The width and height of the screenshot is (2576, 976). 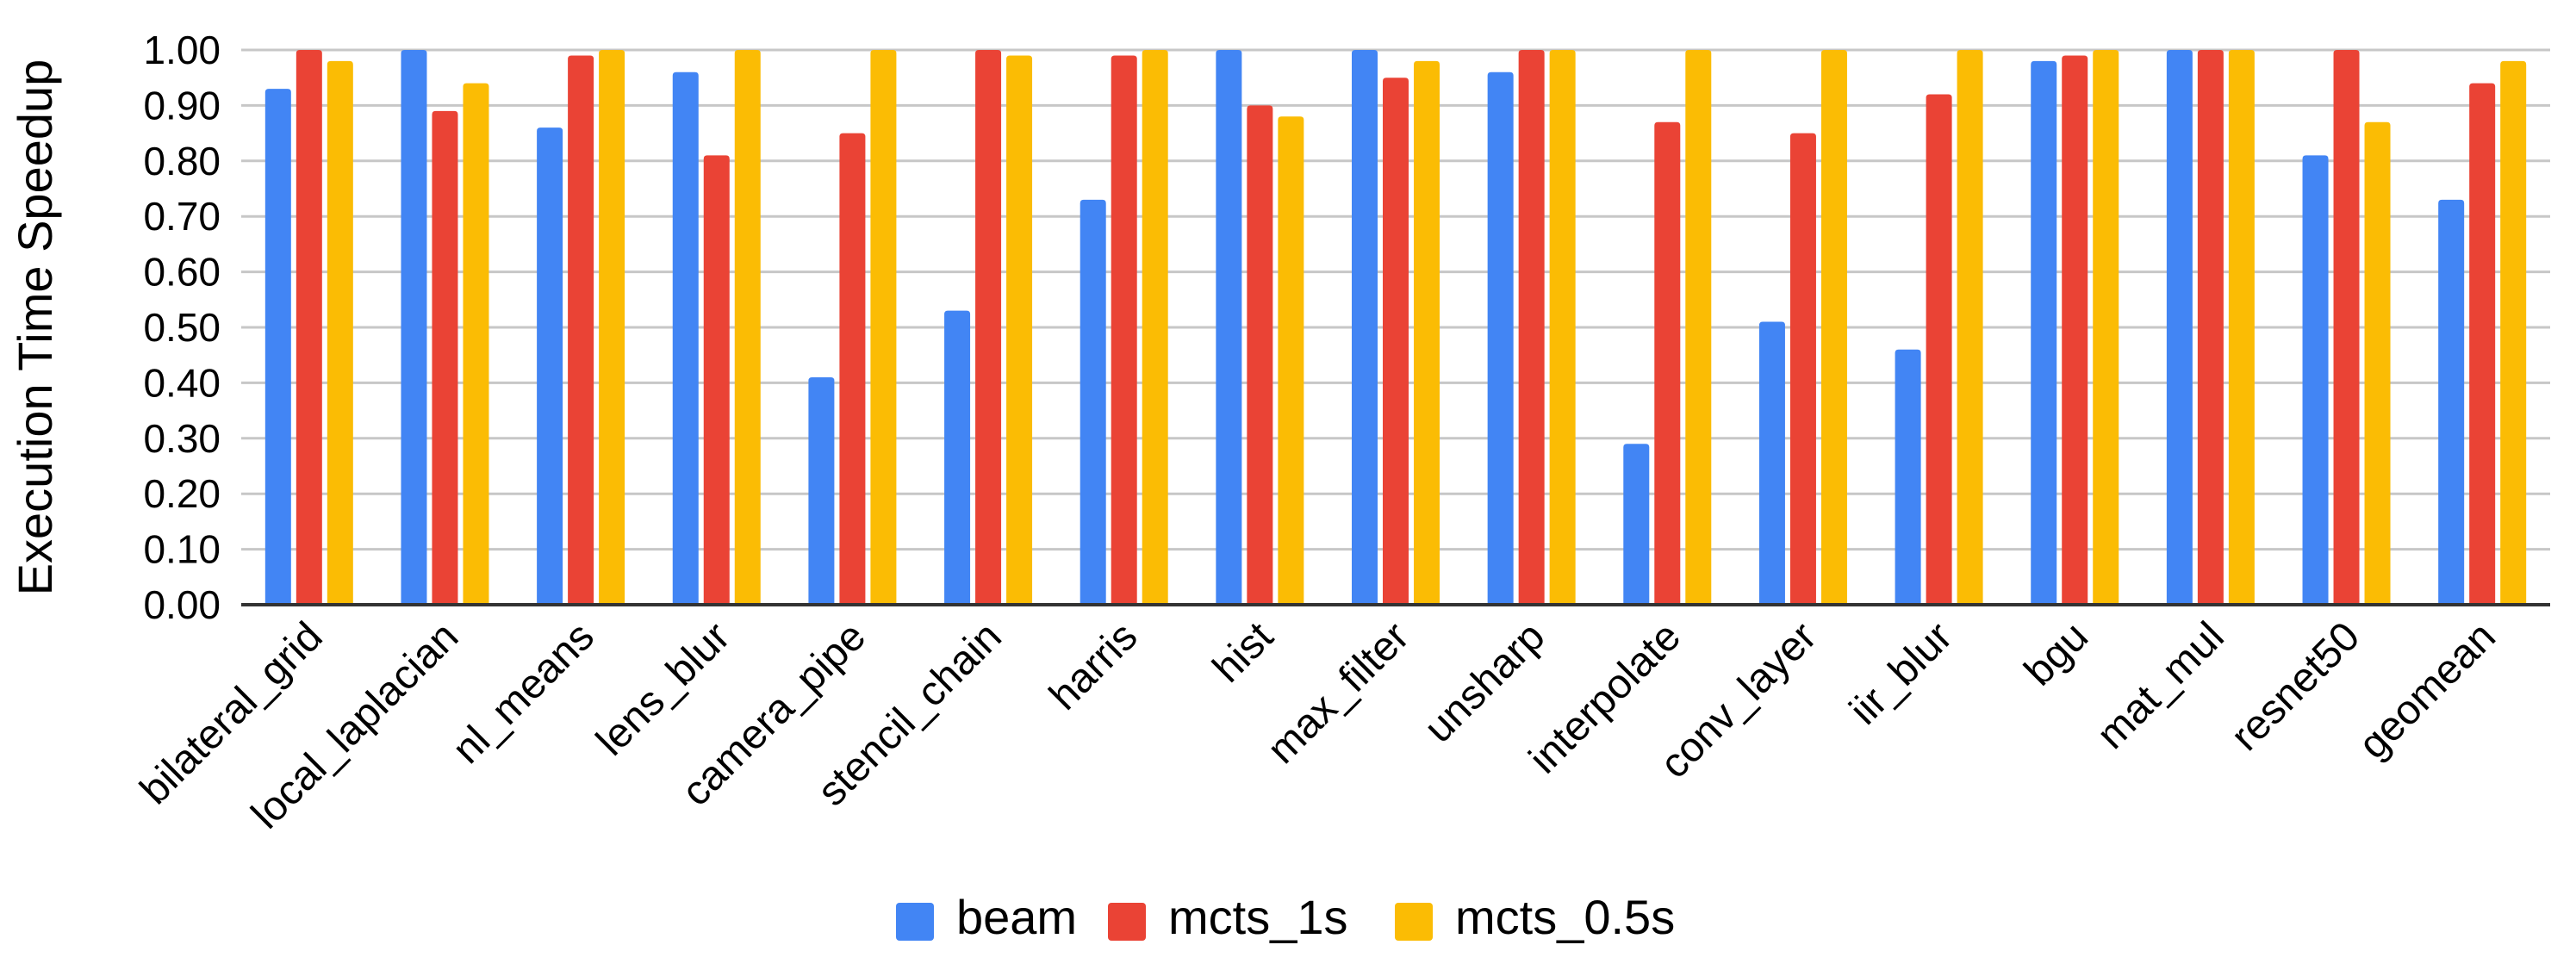 What do you see at coordinates (182, 217) in the screenshot?
I see `y-tick-label: 0.70` at bounding box center [182, 217].